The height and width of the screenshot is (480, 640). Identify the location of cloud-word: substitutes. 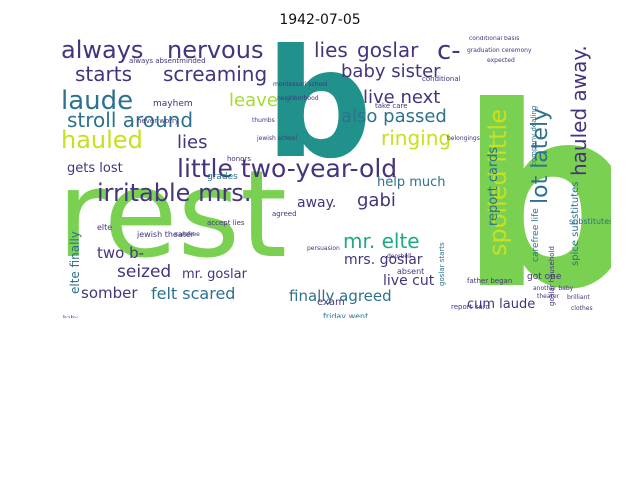
(590, 221).